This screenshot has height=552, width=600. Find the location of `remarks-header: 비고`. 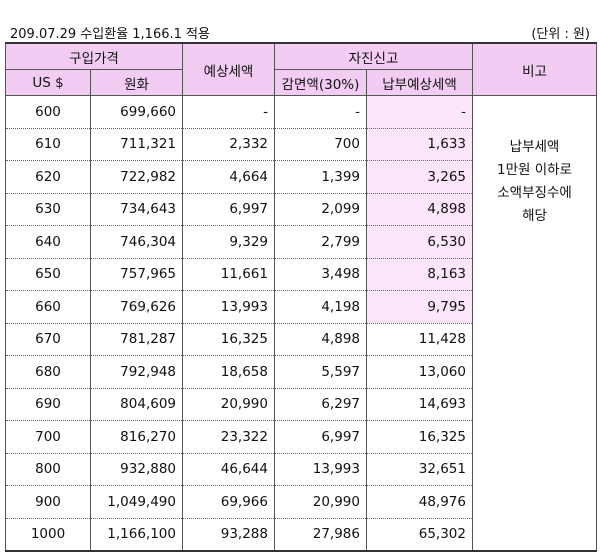

remarks-header: 비고 is located at coordinates (534, 69).